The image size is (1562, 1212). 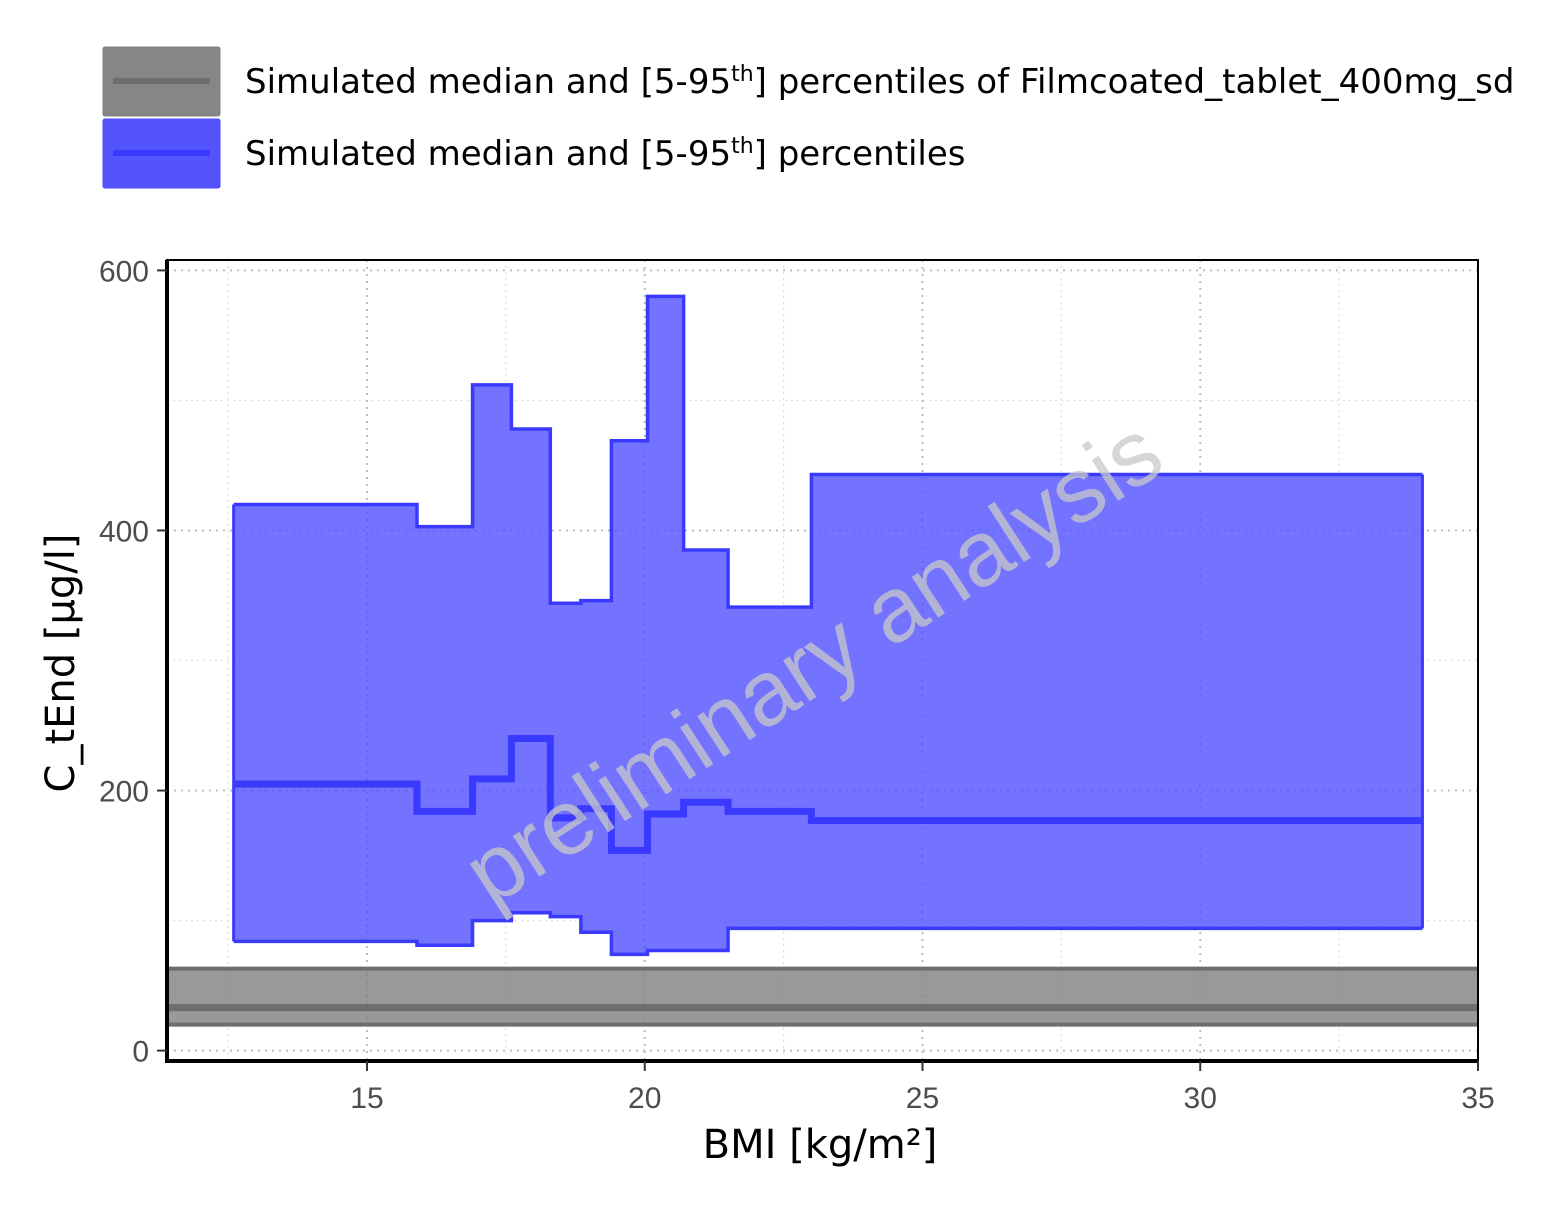 I want to click on population-median-line, so click(x=828, y=794).